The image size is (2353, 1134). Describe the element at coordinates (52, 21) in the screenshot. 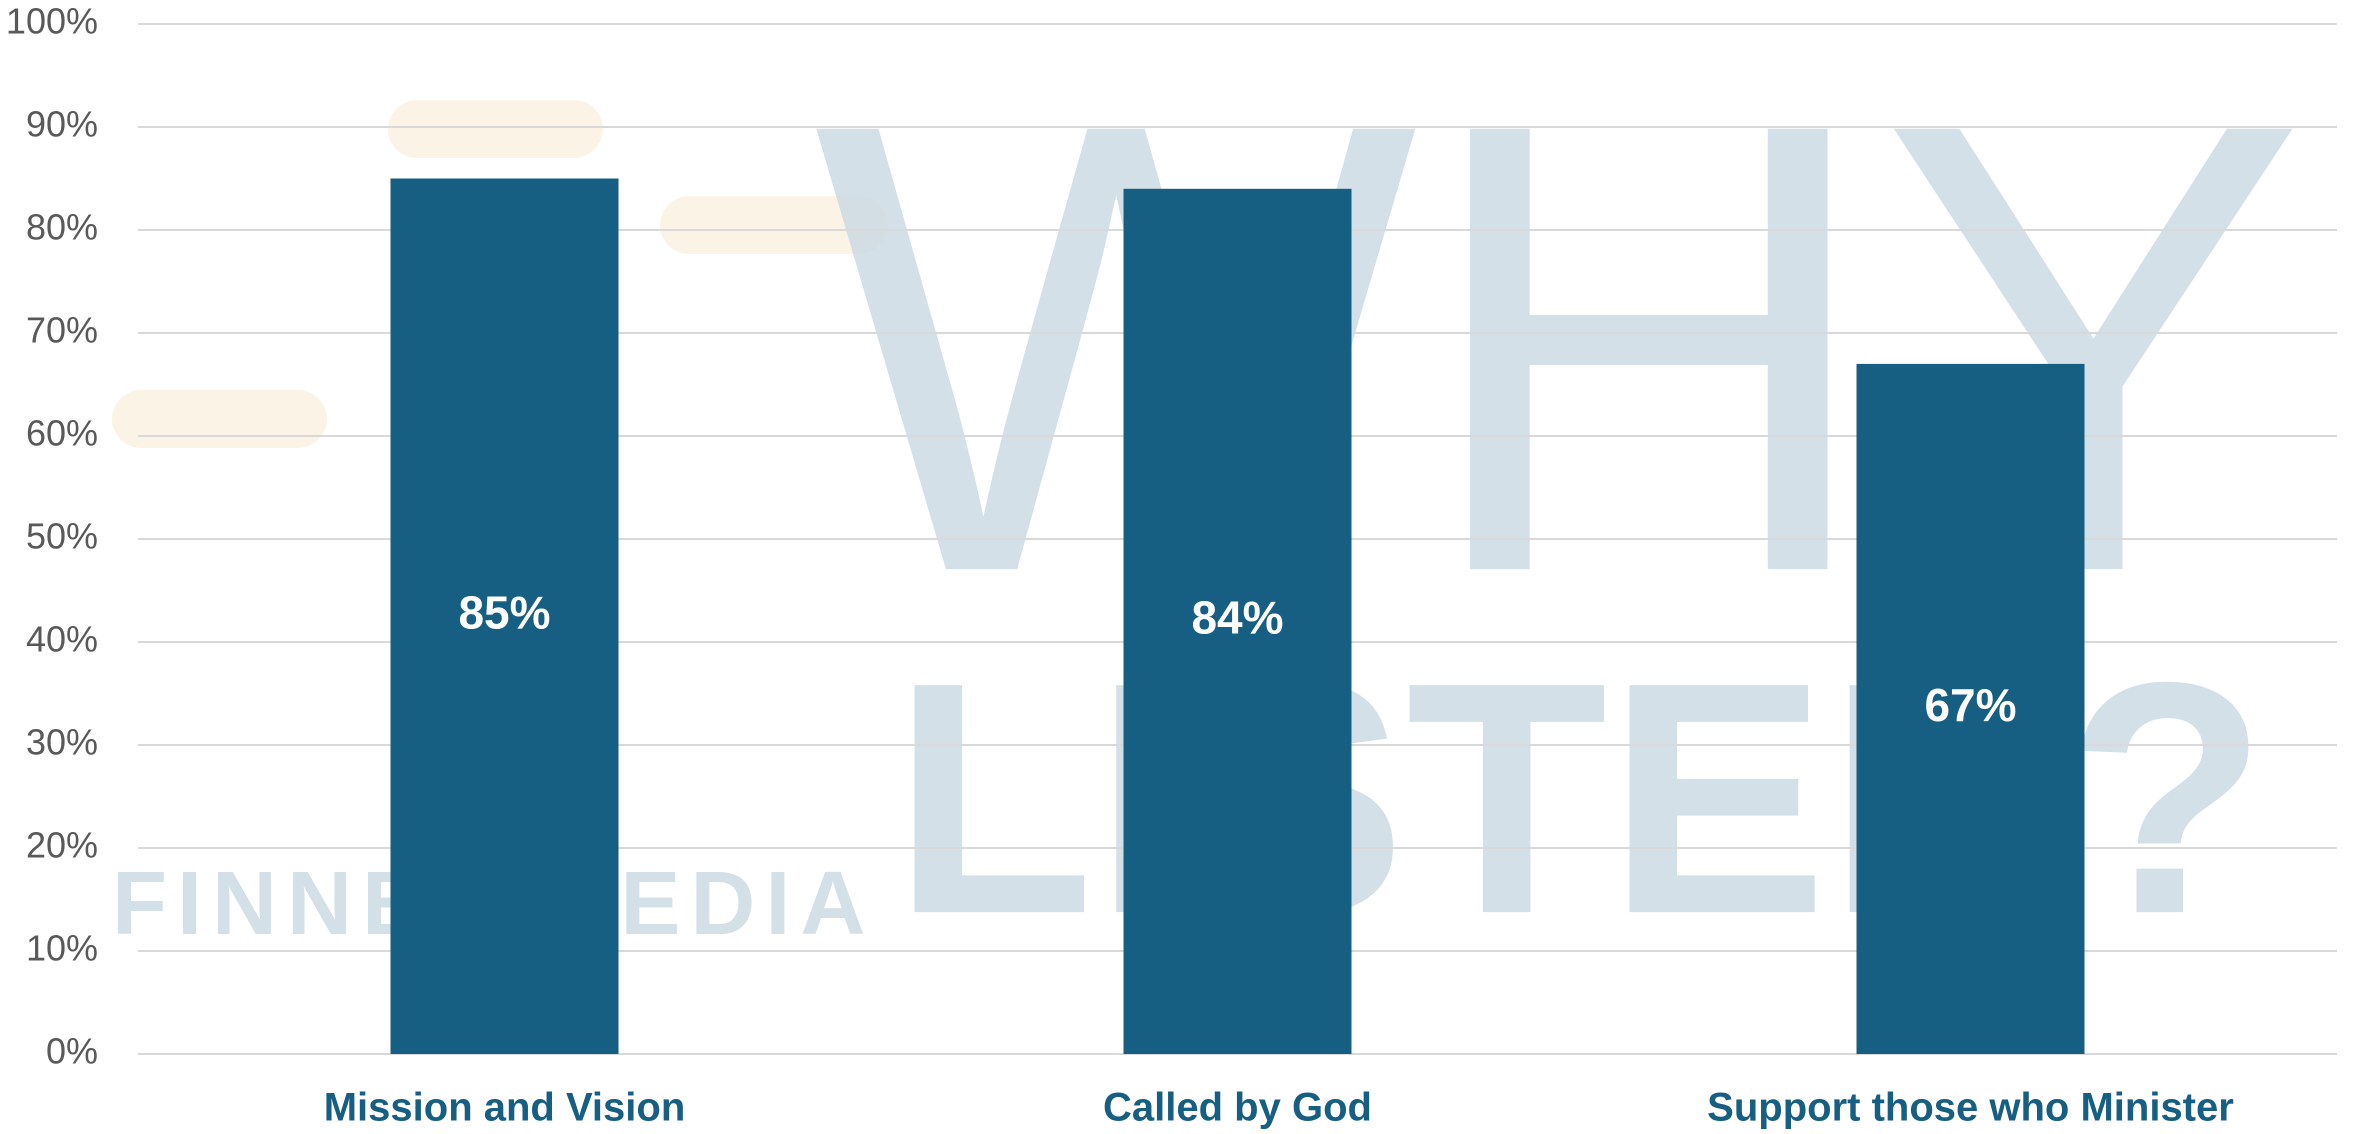

I see `y-tick-label: 100%` at that location.